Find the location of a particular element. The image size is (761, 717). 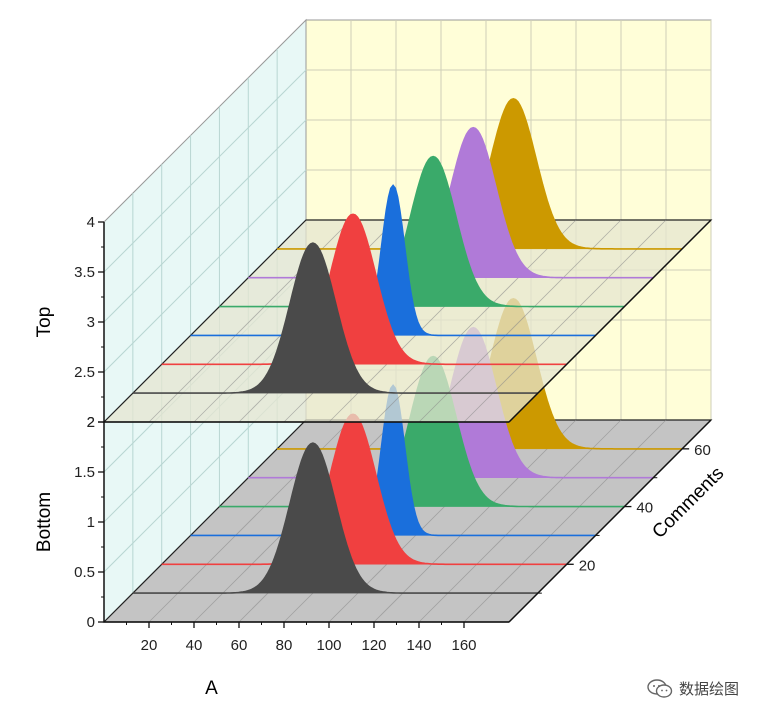

y-tick-label: 2 is located at coordinates (91, 422).